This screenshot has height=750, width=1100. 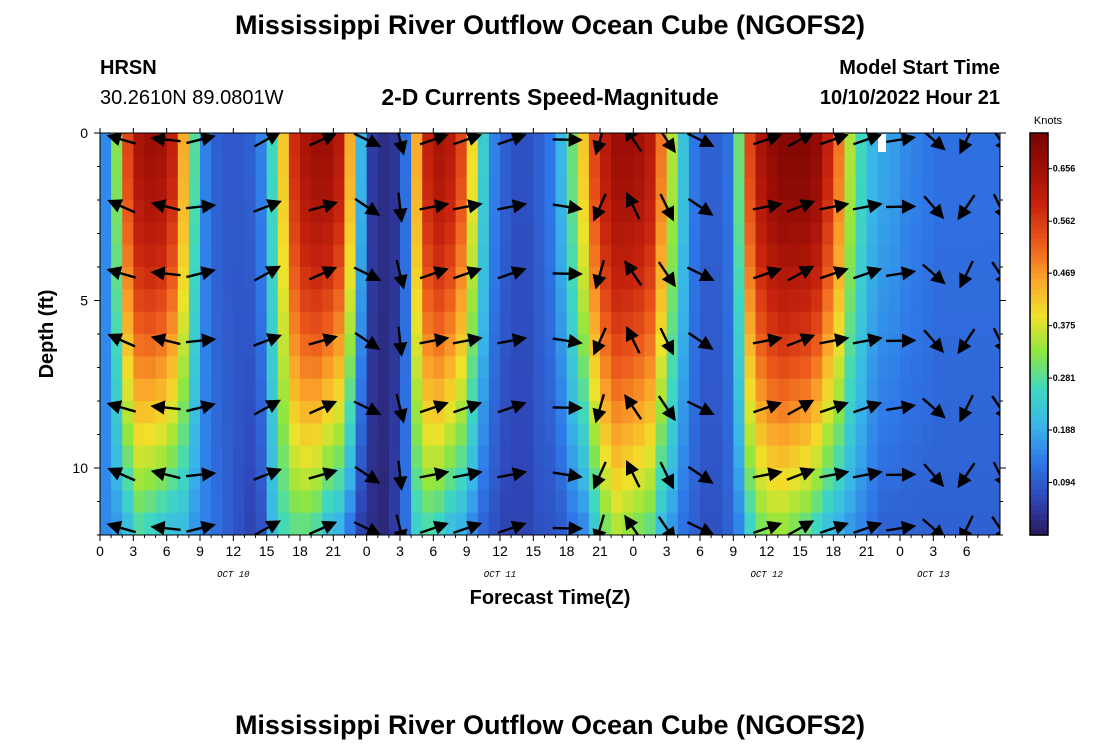 What do you see at coordinates (867, 551) in the screenshot?
I see `x-tick-label: 21` at bounding box center [867, 551].